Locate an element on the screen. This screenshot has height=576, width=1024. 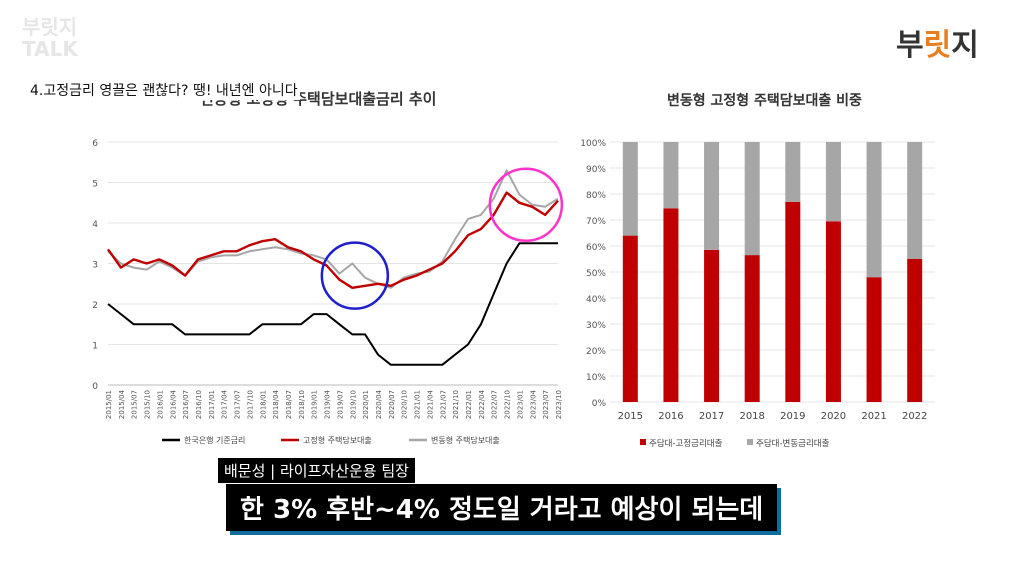
subtitle-caption: 한 3% 후반~4% 정도일 거라고 예상이 되는데 is located at coordinates (502, 507).